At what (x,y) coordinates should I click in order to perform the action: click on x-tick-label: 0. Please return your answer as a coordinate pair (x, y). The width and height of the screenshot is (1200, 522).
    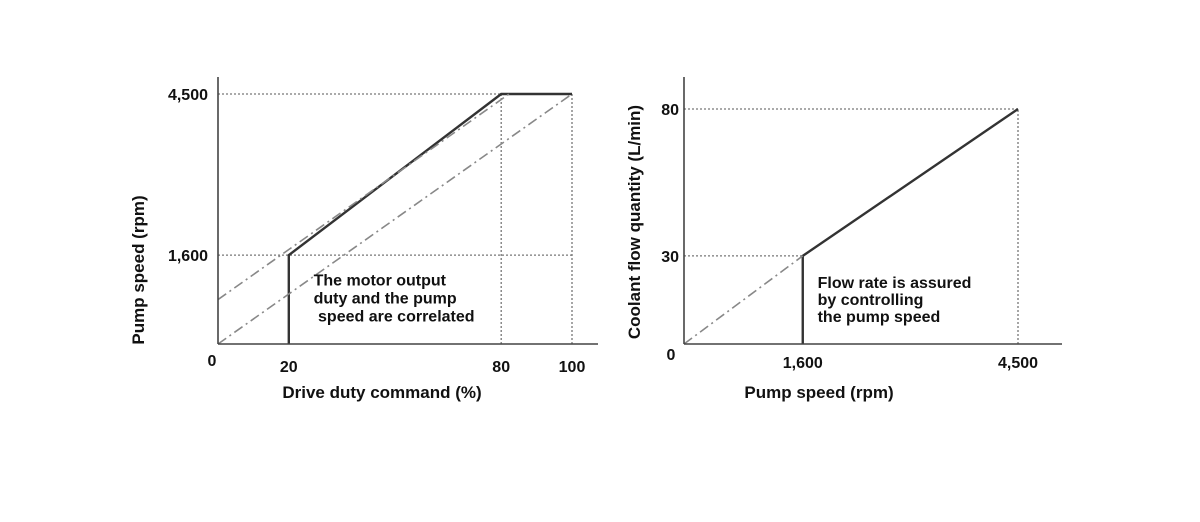
    Looking at the image, I should click on (212, 361).